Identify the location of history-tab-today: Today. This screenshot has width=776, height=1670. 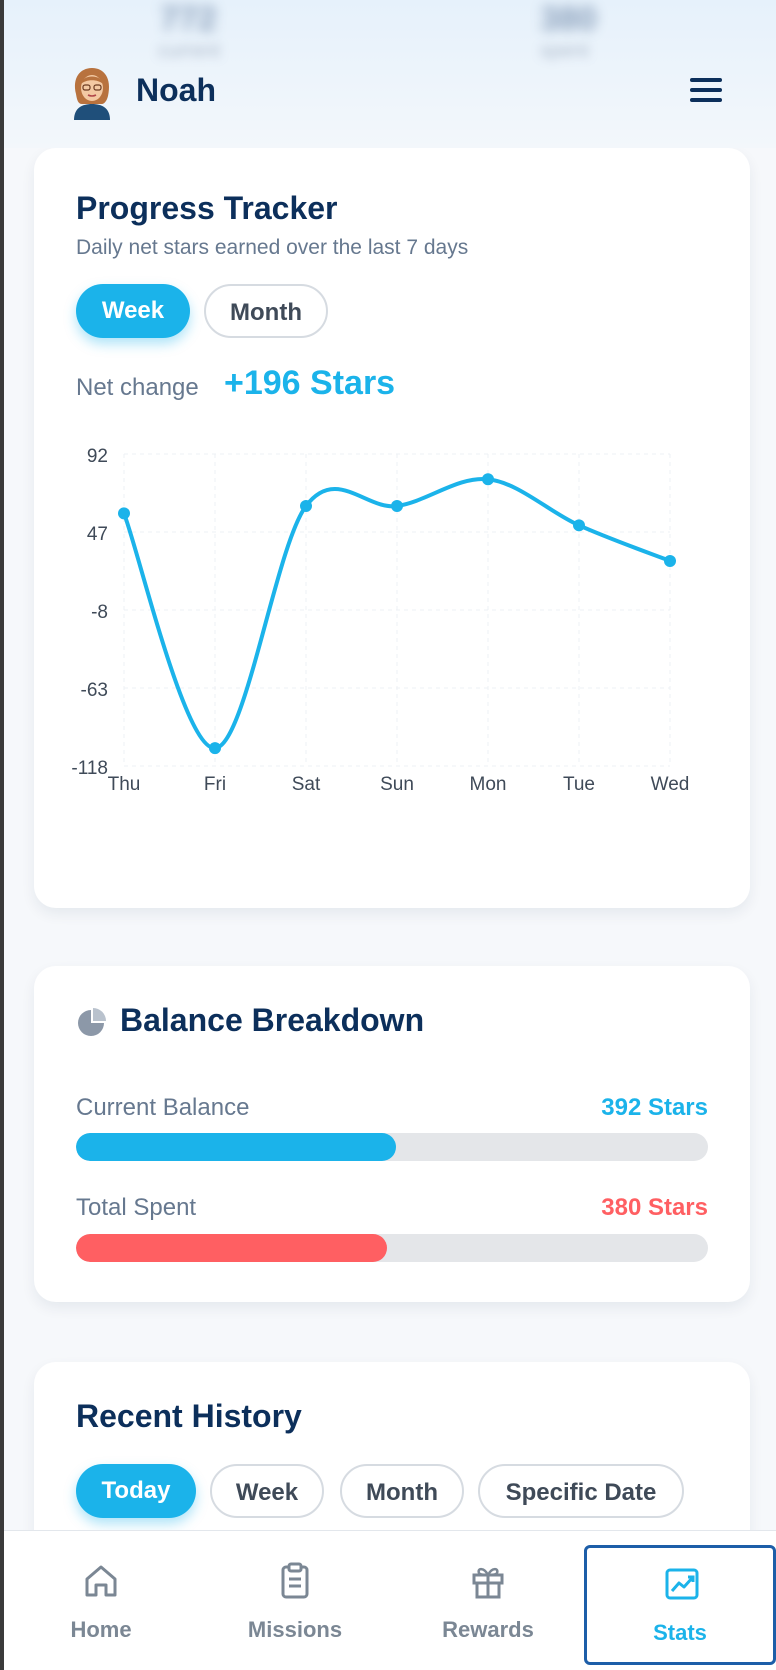
(136, 1491).